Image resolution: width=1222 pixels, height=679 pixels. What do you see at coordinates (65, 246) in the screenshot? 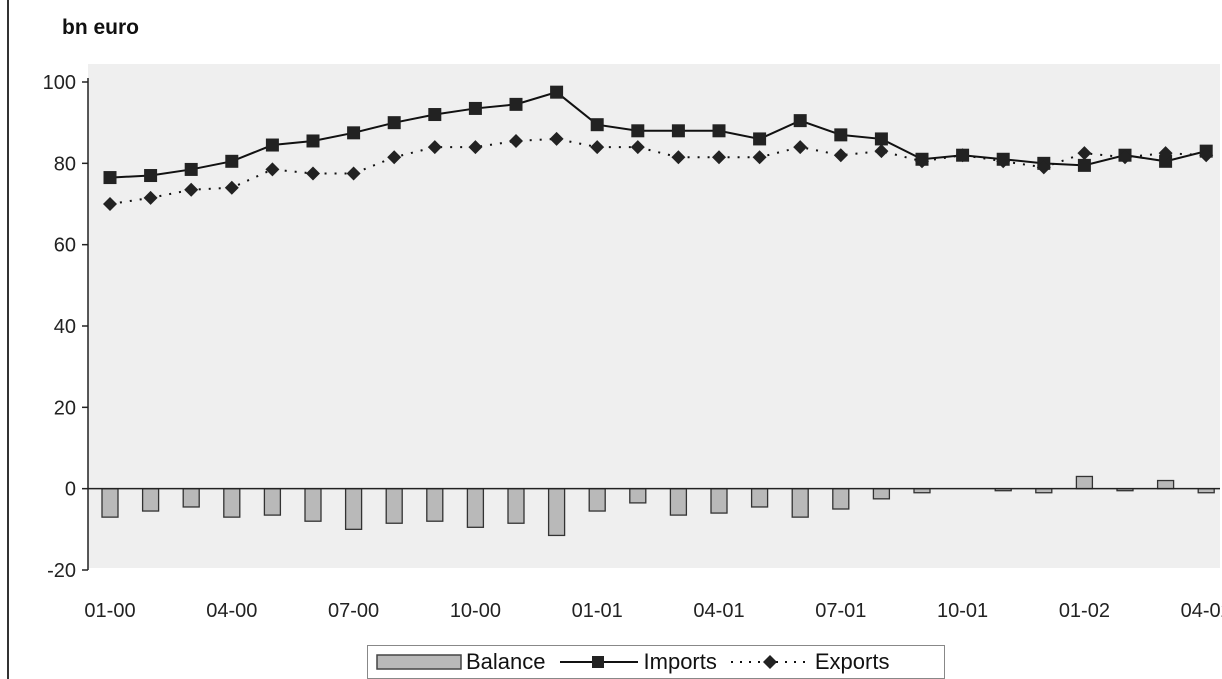
I see `y-tick-label: 60` at bounding box center [65, 246].